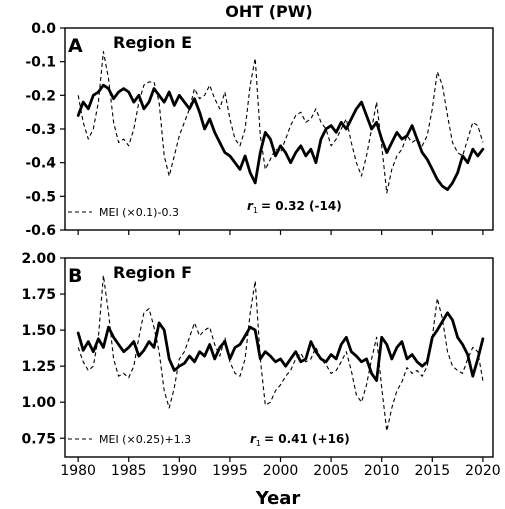 Image resolution: width=505 pixels, height=509 pixels. I want to click on x-tick-label: 1985, so click(129, 471).